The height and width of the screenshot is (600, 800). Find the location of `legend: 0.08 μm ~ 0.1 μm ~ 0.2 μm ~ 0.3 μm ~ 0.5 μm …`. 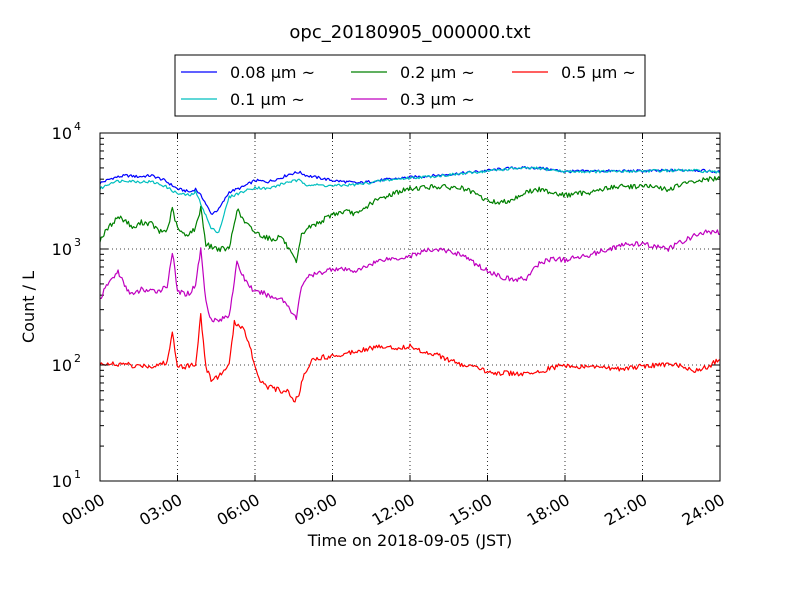

legend: 0.08 μm ~ 0.1 μm ~ 0.2 μm ~ 0.3 μm ~ 0.5 μm … is located at coordinates (410, 85).